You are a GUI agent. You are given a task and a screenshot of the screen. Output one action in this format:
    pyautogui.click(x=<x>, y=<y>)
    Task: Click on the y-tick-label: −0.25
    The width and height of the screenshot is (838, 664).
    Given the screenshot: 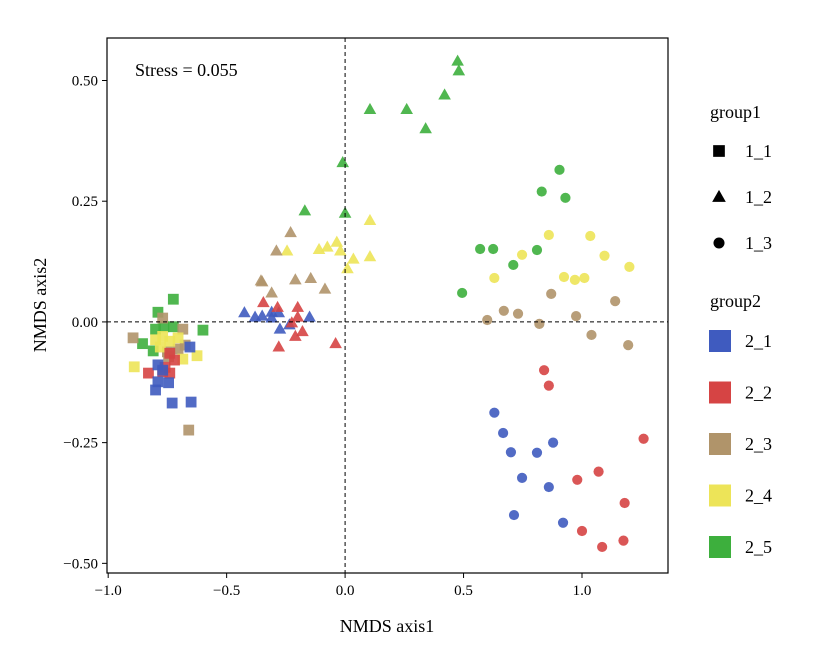 What is the action you would take?
    pyautogui.click(x=80, y=444)
    